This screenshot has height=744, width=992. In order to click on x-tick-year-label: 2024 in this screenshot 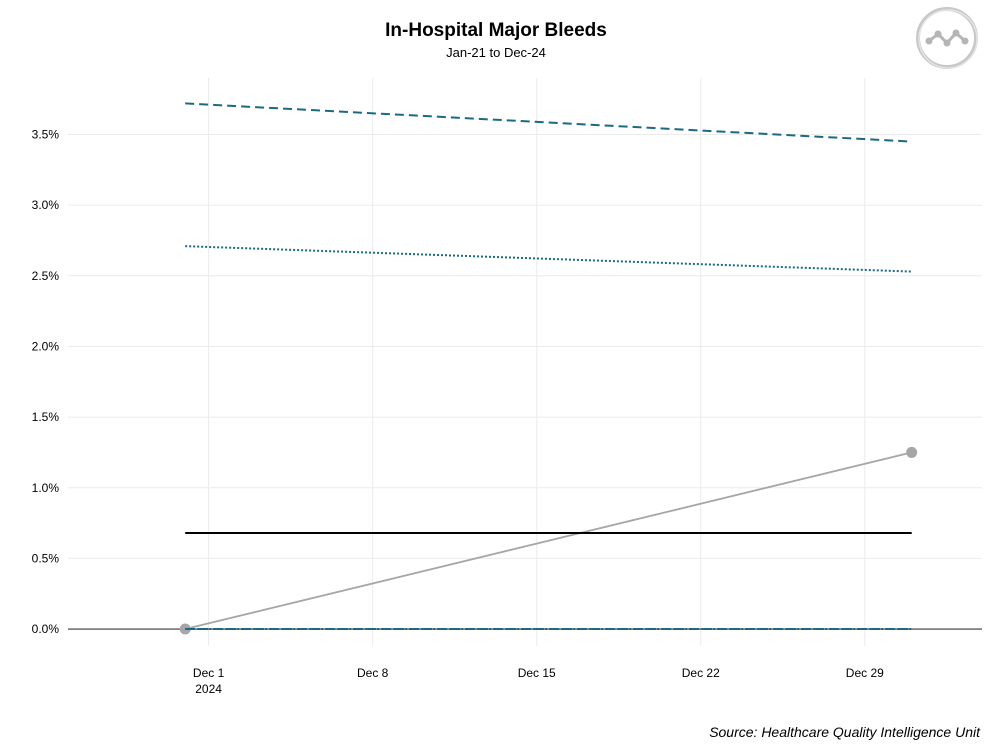, I will do `click(208, 689)`.